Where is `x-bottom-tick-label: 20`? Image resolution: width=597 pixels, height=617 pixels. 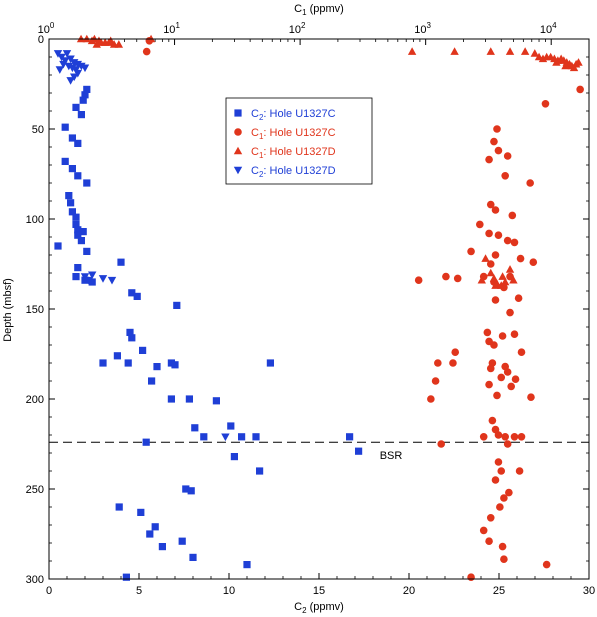 x-bottom-tick-label: 20 is located at coordinates (409, 591).